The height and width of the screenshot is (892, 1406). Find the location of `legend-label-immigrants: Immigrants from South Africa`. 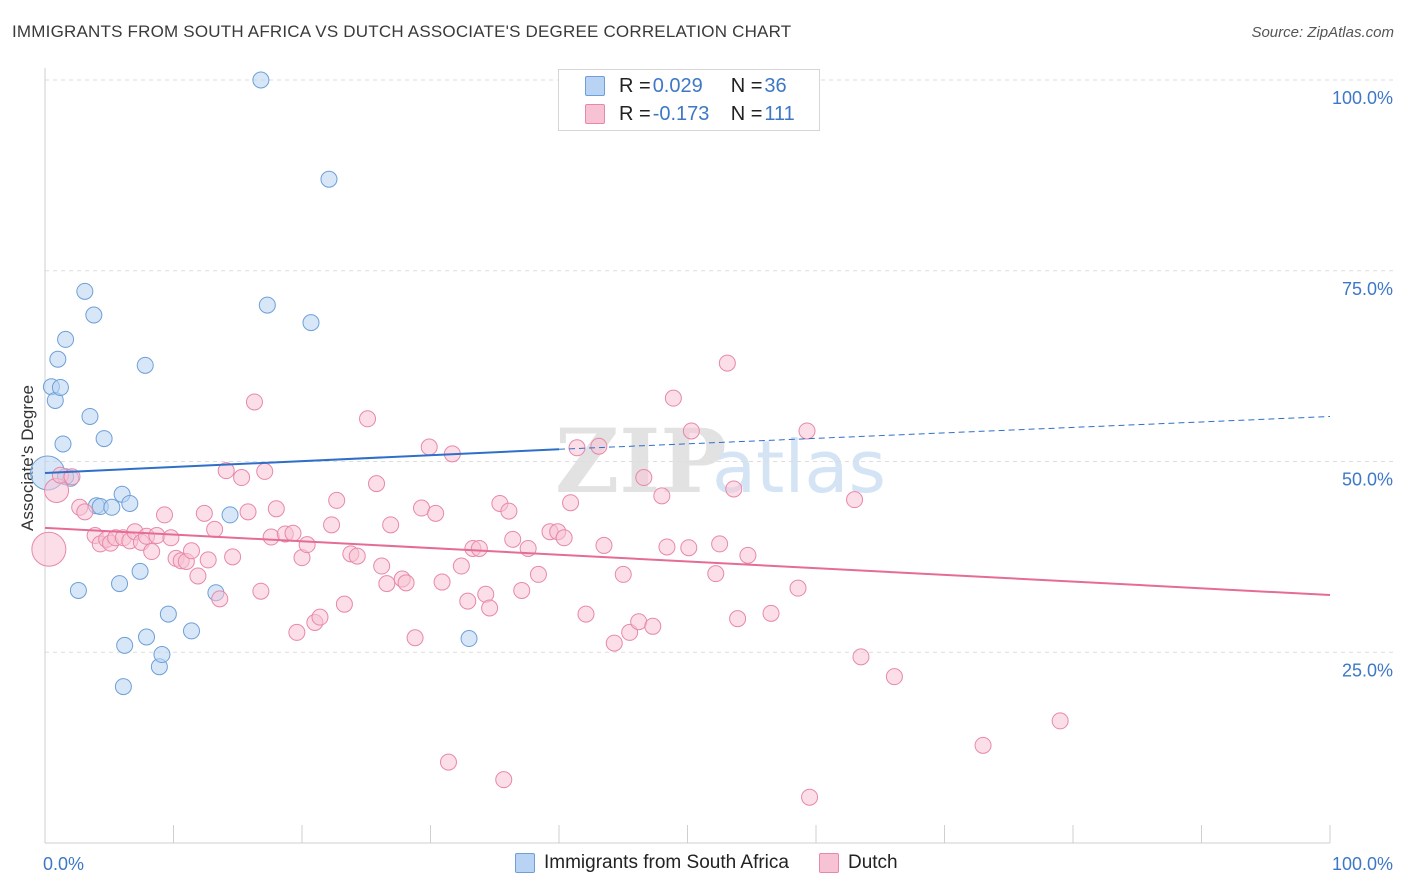

legend-label-immigrants: Immigrants from South Africa is located at coordinates (666, 862).